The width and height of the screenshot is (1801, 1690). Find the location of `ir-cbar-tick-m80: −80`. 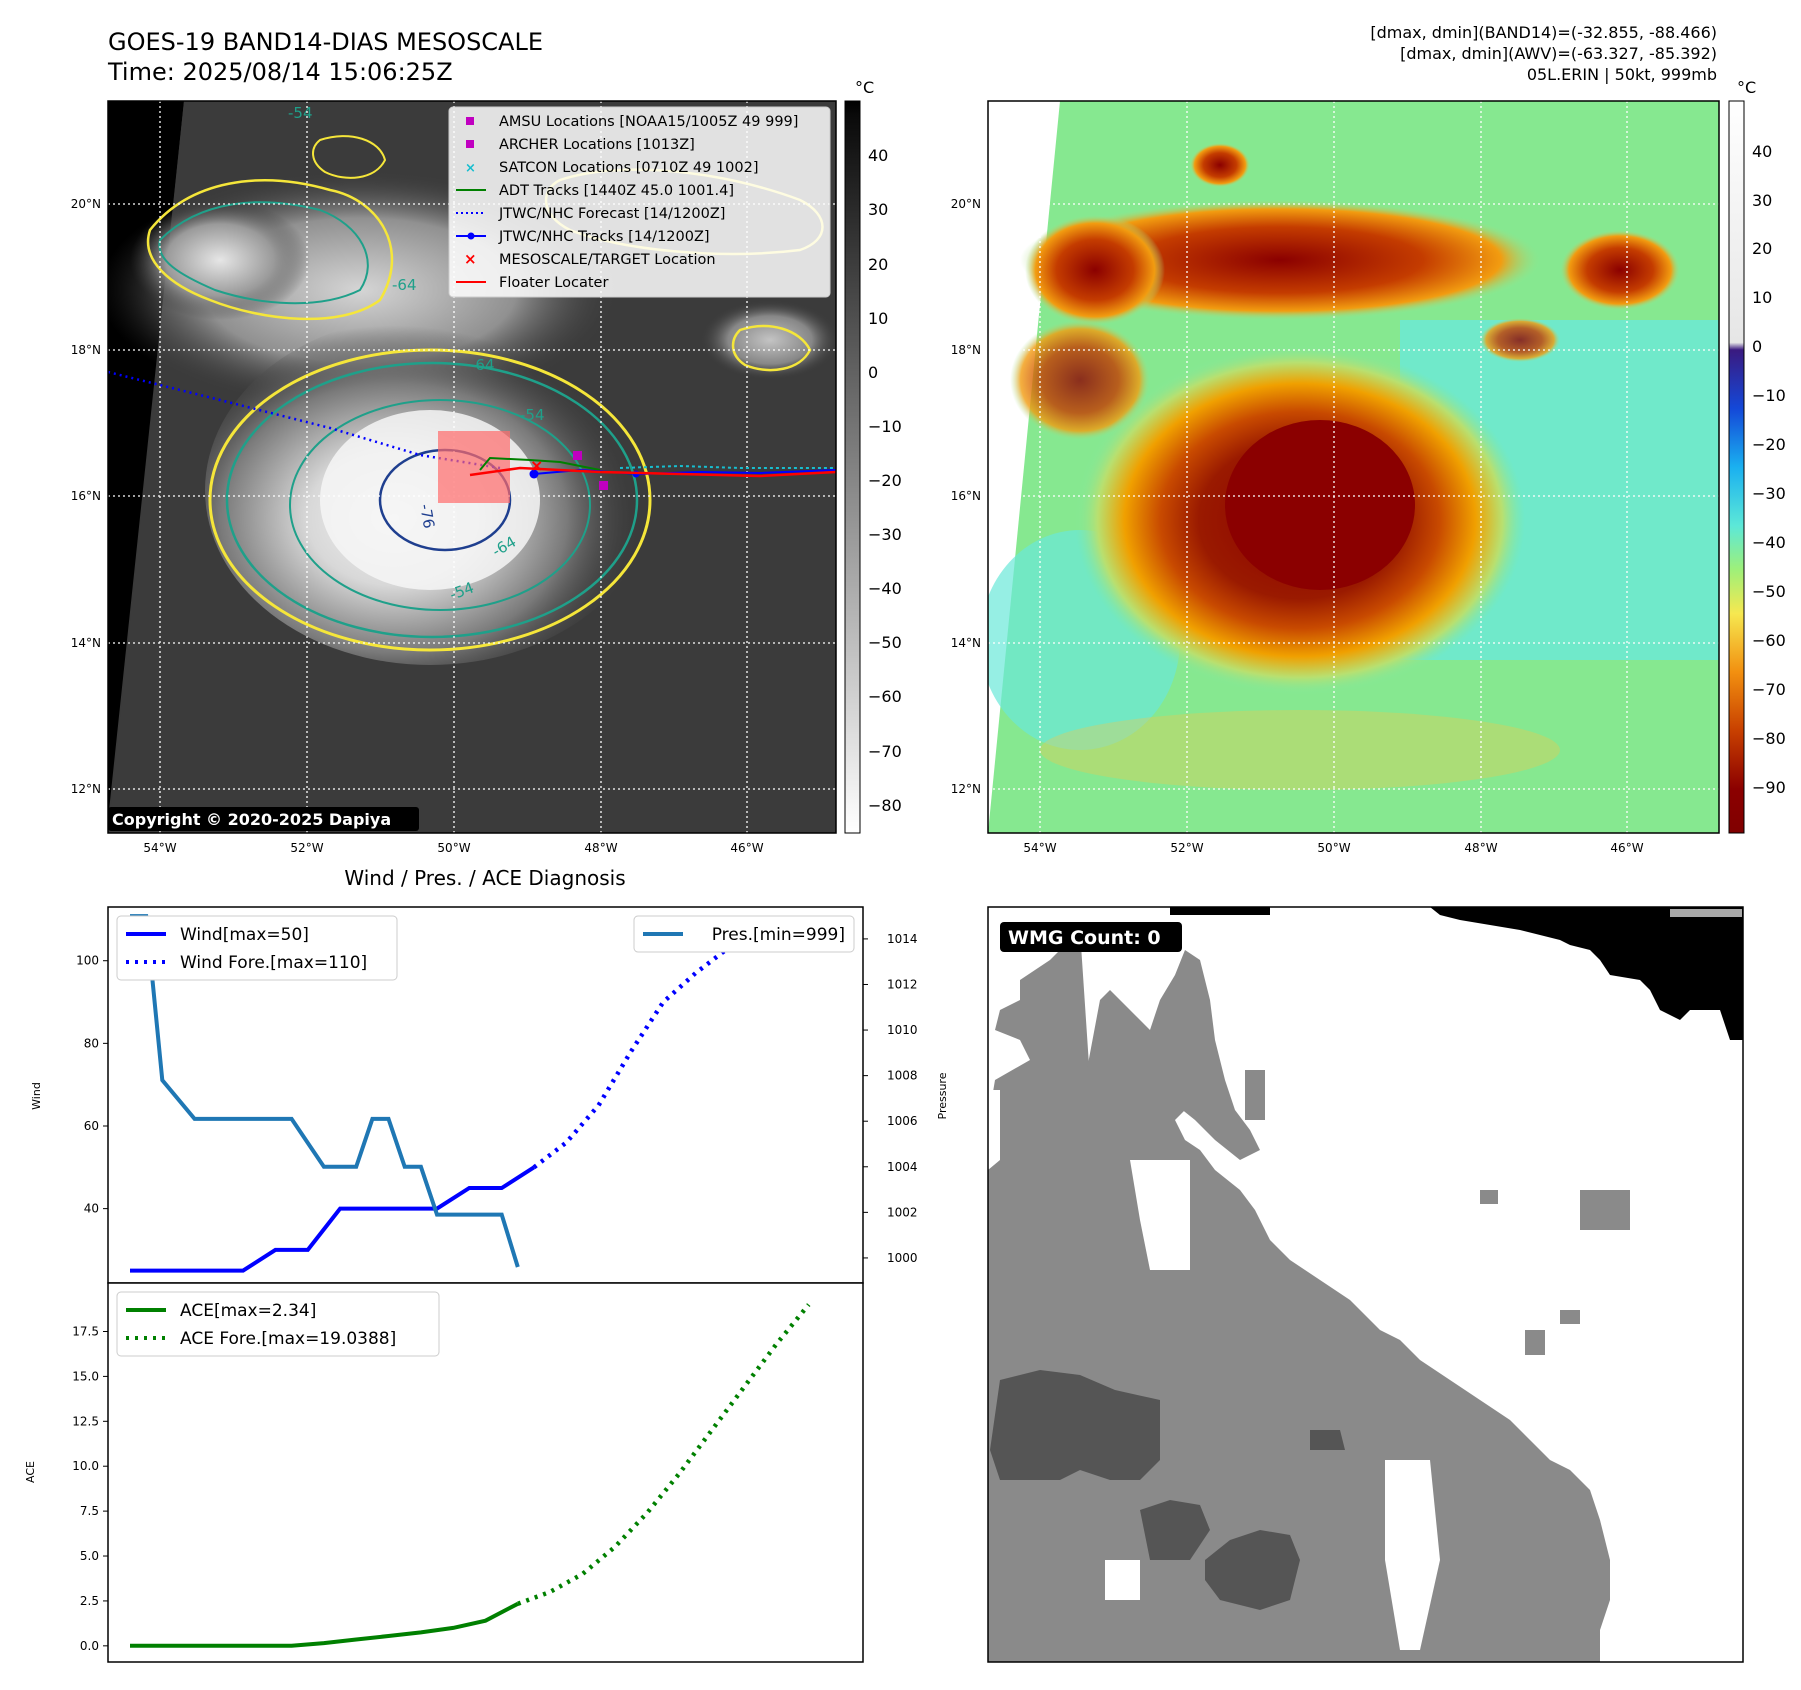

ir-cbar-tick-m80: −80 is located at coordinates (885, 805).